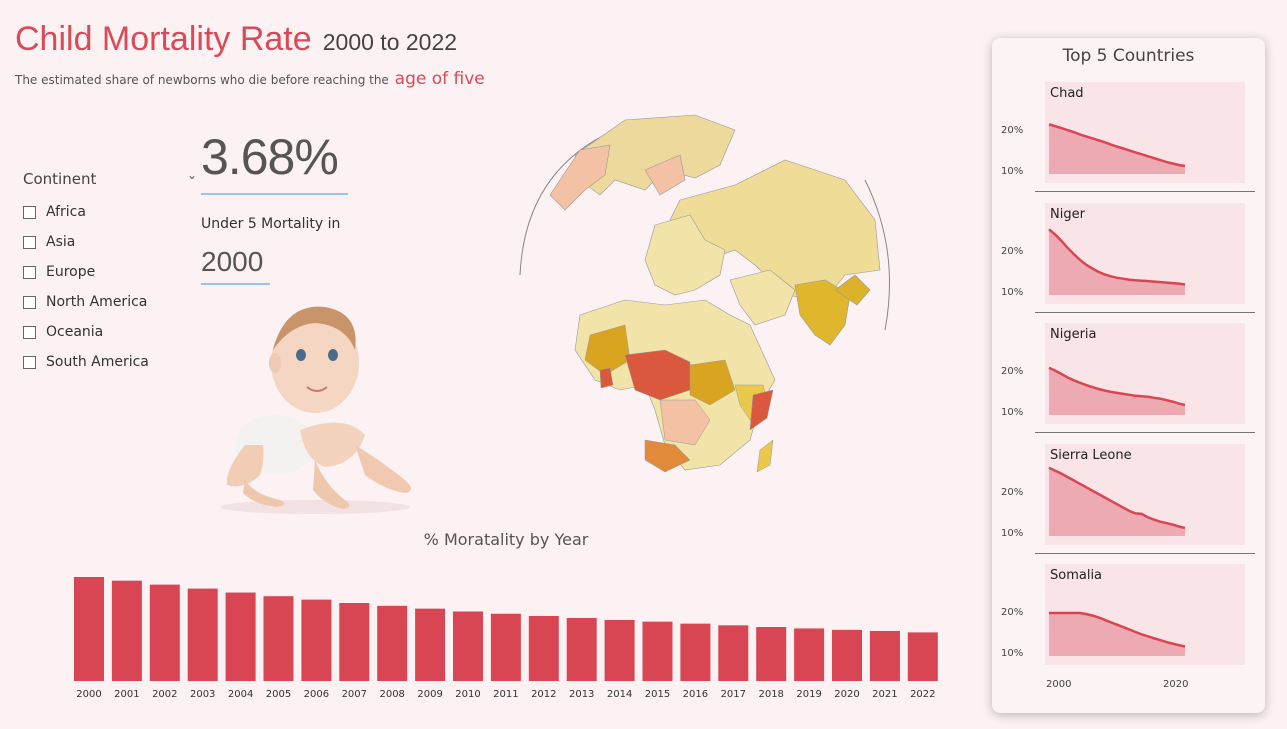 The image size is (1287, 729). I want to click on slicer-option-north-america: North America, so click(86, 302).